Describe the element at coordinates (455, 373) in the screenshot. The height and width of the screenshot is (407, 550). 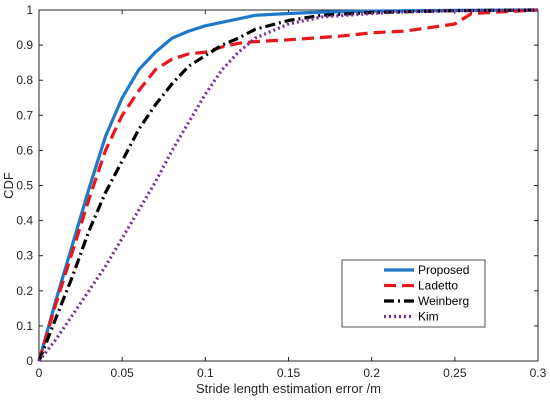
I see `x-tick-label: 0.25` at that location.